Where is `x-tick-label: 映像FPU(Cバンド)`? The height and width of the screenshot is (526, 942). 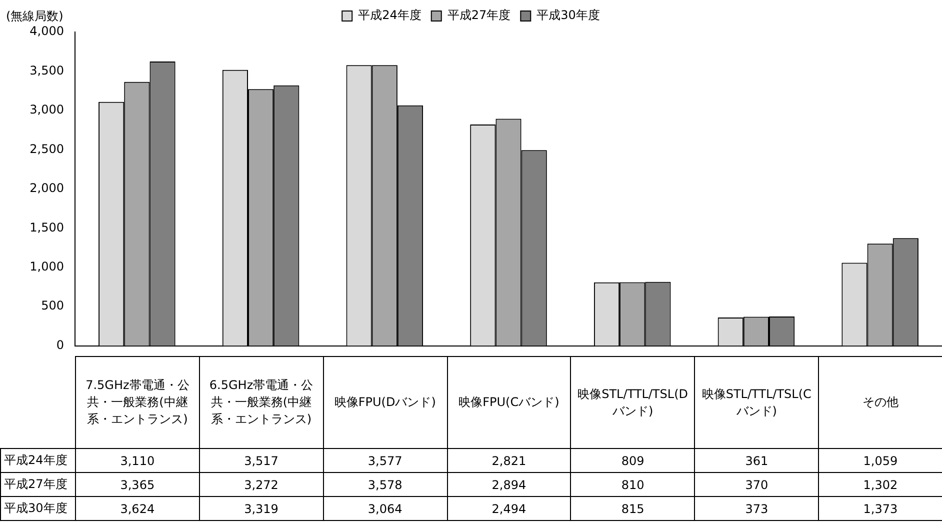 x-tick-label: 映像FPU(Cバンド) is located at coordinates (509, 402).